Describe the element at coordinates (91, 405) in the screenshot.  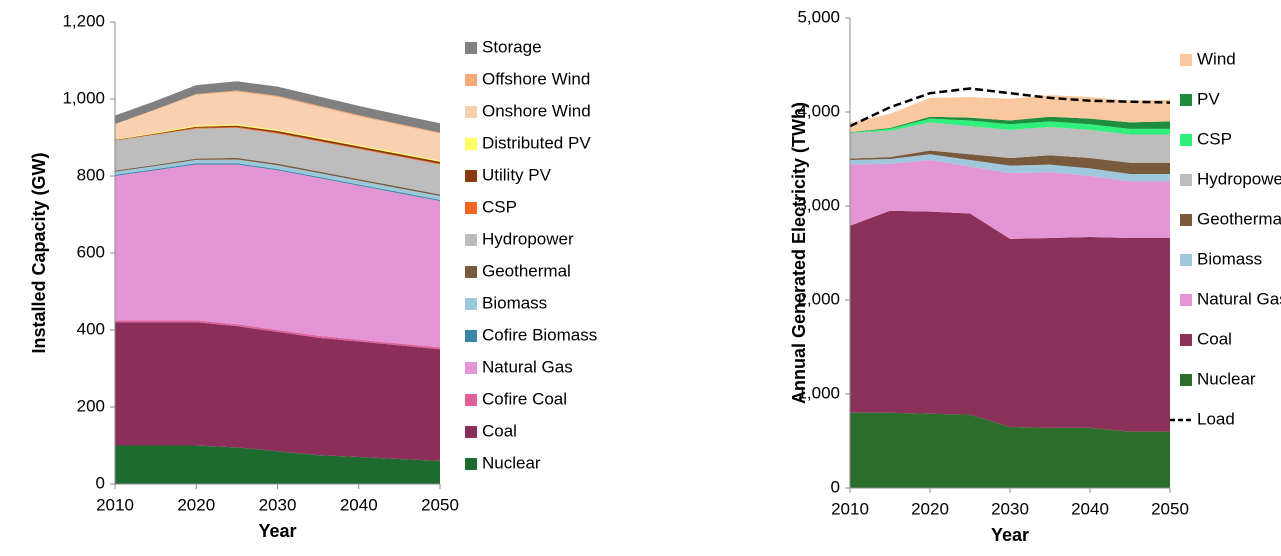
I see `y-tick-label: 200` at that location.